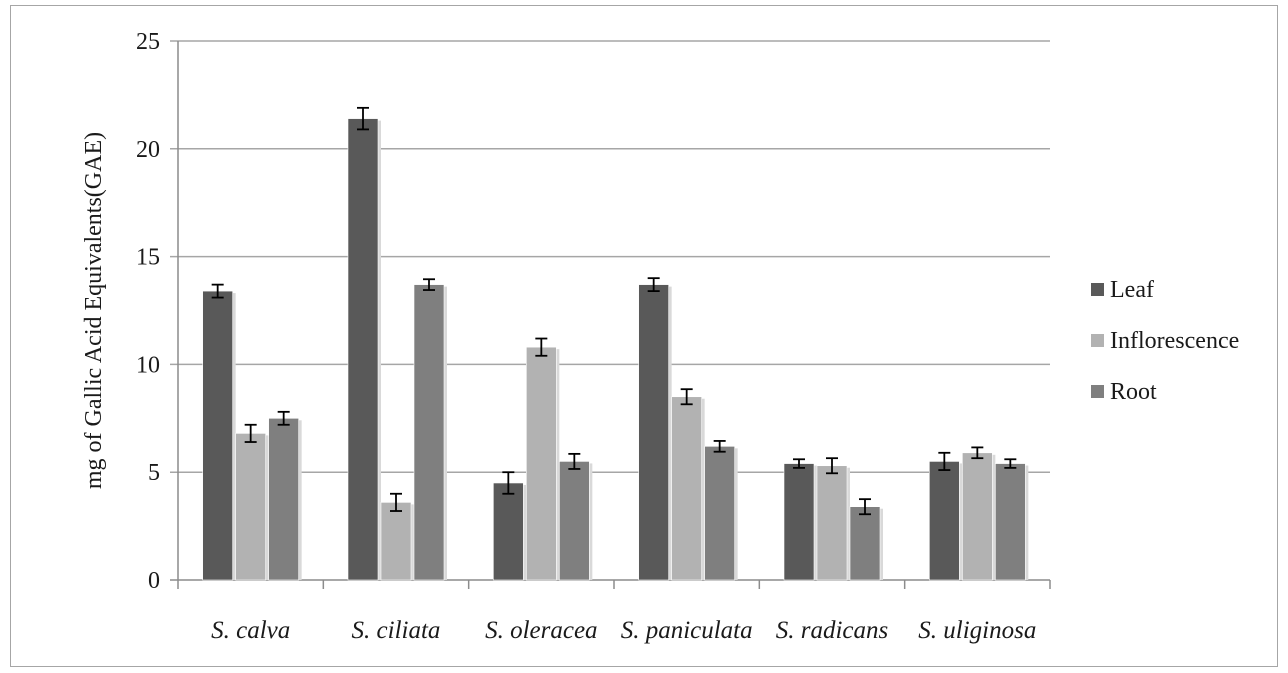 Image resolution: width=1288 pixels, height=673 pixels. I want to click on y-tick-labels: 0 5 10 15 20 25, so click(148, 311).